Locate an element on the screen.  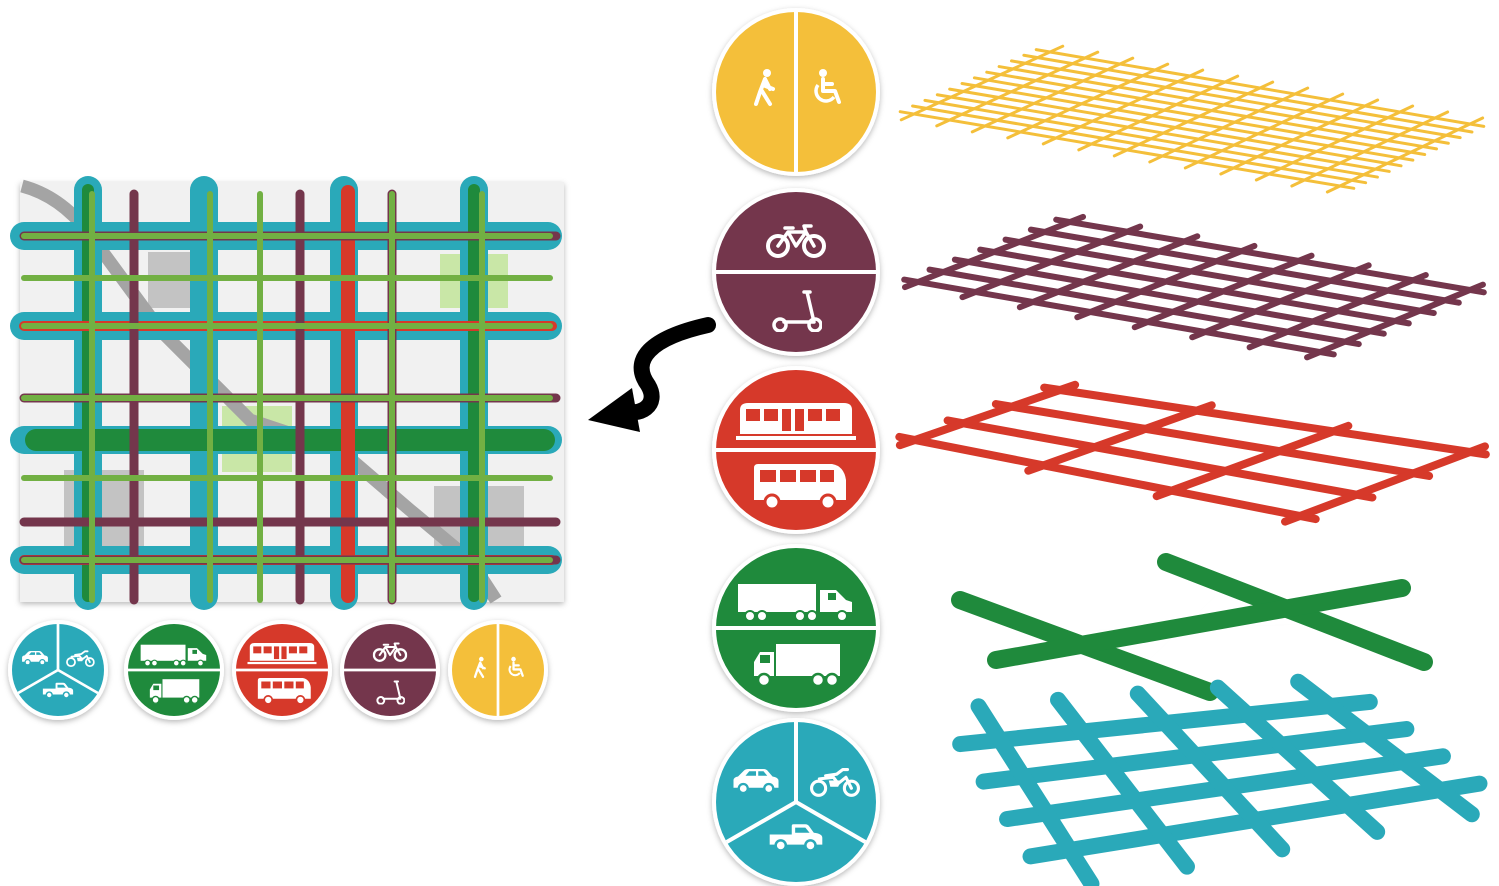
network-grid-micromobility is located at coordinates (1194, 287).